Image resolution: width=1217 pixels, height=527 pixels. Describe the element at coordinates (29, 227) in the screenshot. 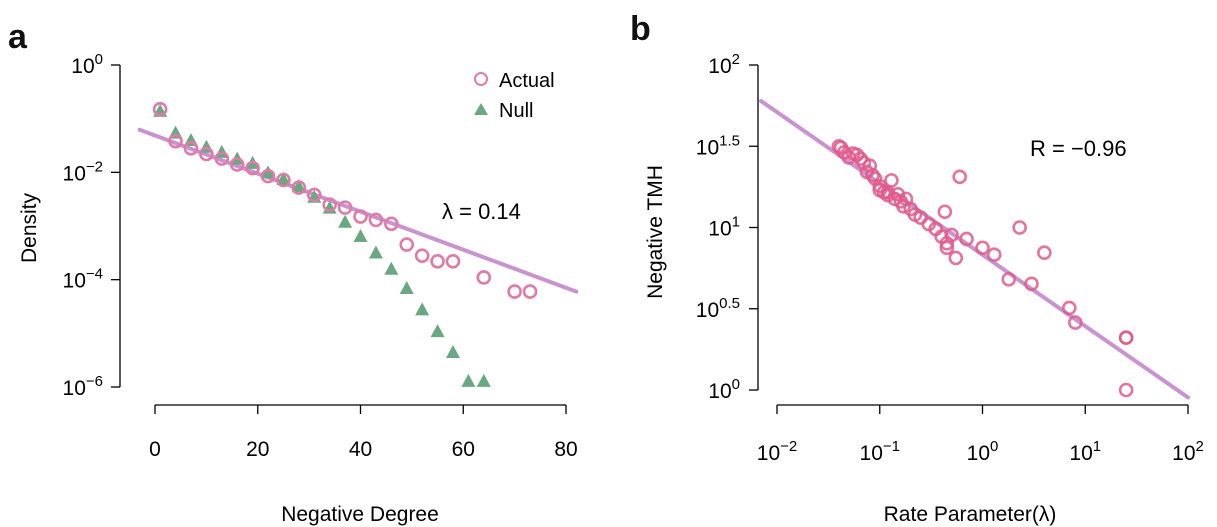

I see `panel-a-y-axis-label: Density` at that location.